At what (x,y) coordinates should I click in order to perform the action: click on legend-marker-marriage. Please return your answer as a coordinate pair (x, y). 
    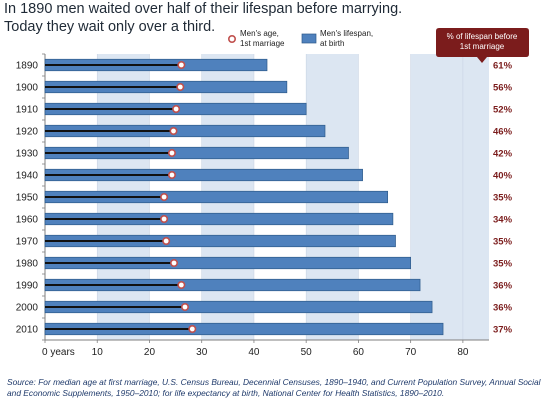
    Looking at the image, I should click on (232, 38).